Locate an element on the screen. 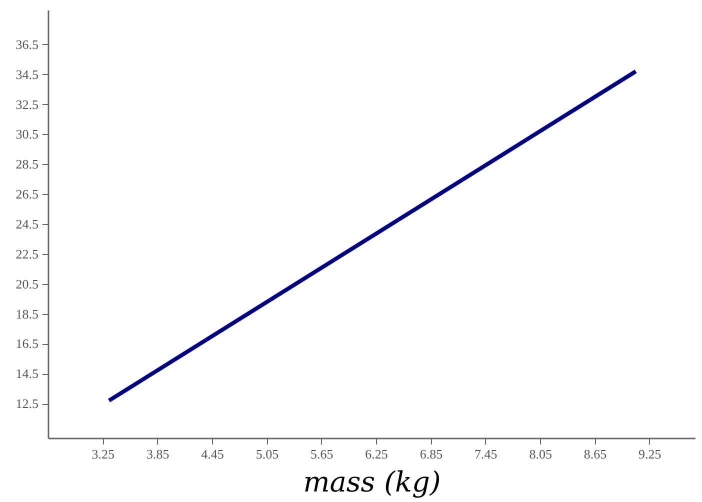 This screenshot has width=702, height=502. x-tick-label: 6.85 is located at coordinates (431, 454).